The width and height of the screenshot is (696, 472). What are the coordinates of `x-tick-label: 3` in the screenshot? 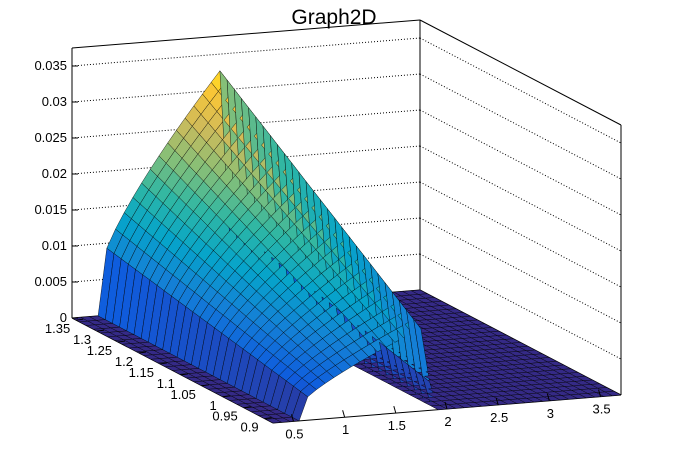 It's located at (550, 413).